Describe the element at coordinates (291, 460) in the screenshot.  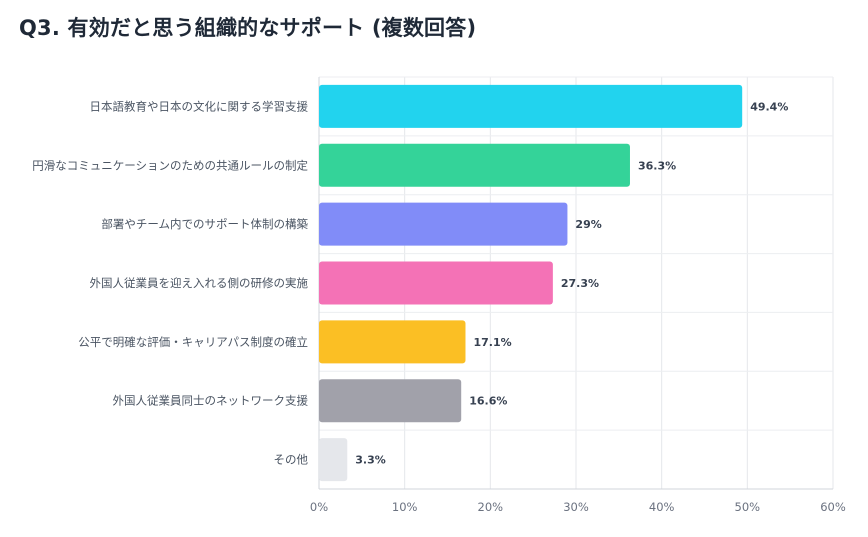
I see `category-label: その他` at that location.